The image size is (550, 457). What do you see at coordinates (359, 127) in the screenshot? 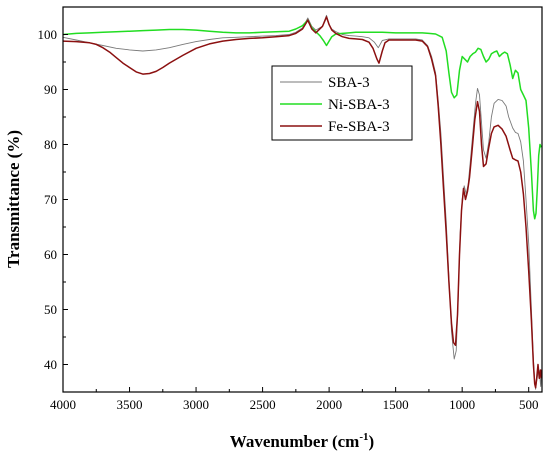
I see `legend-label-fe-sba-3: Fe-SBA-3` at bounding box center [359, 127].